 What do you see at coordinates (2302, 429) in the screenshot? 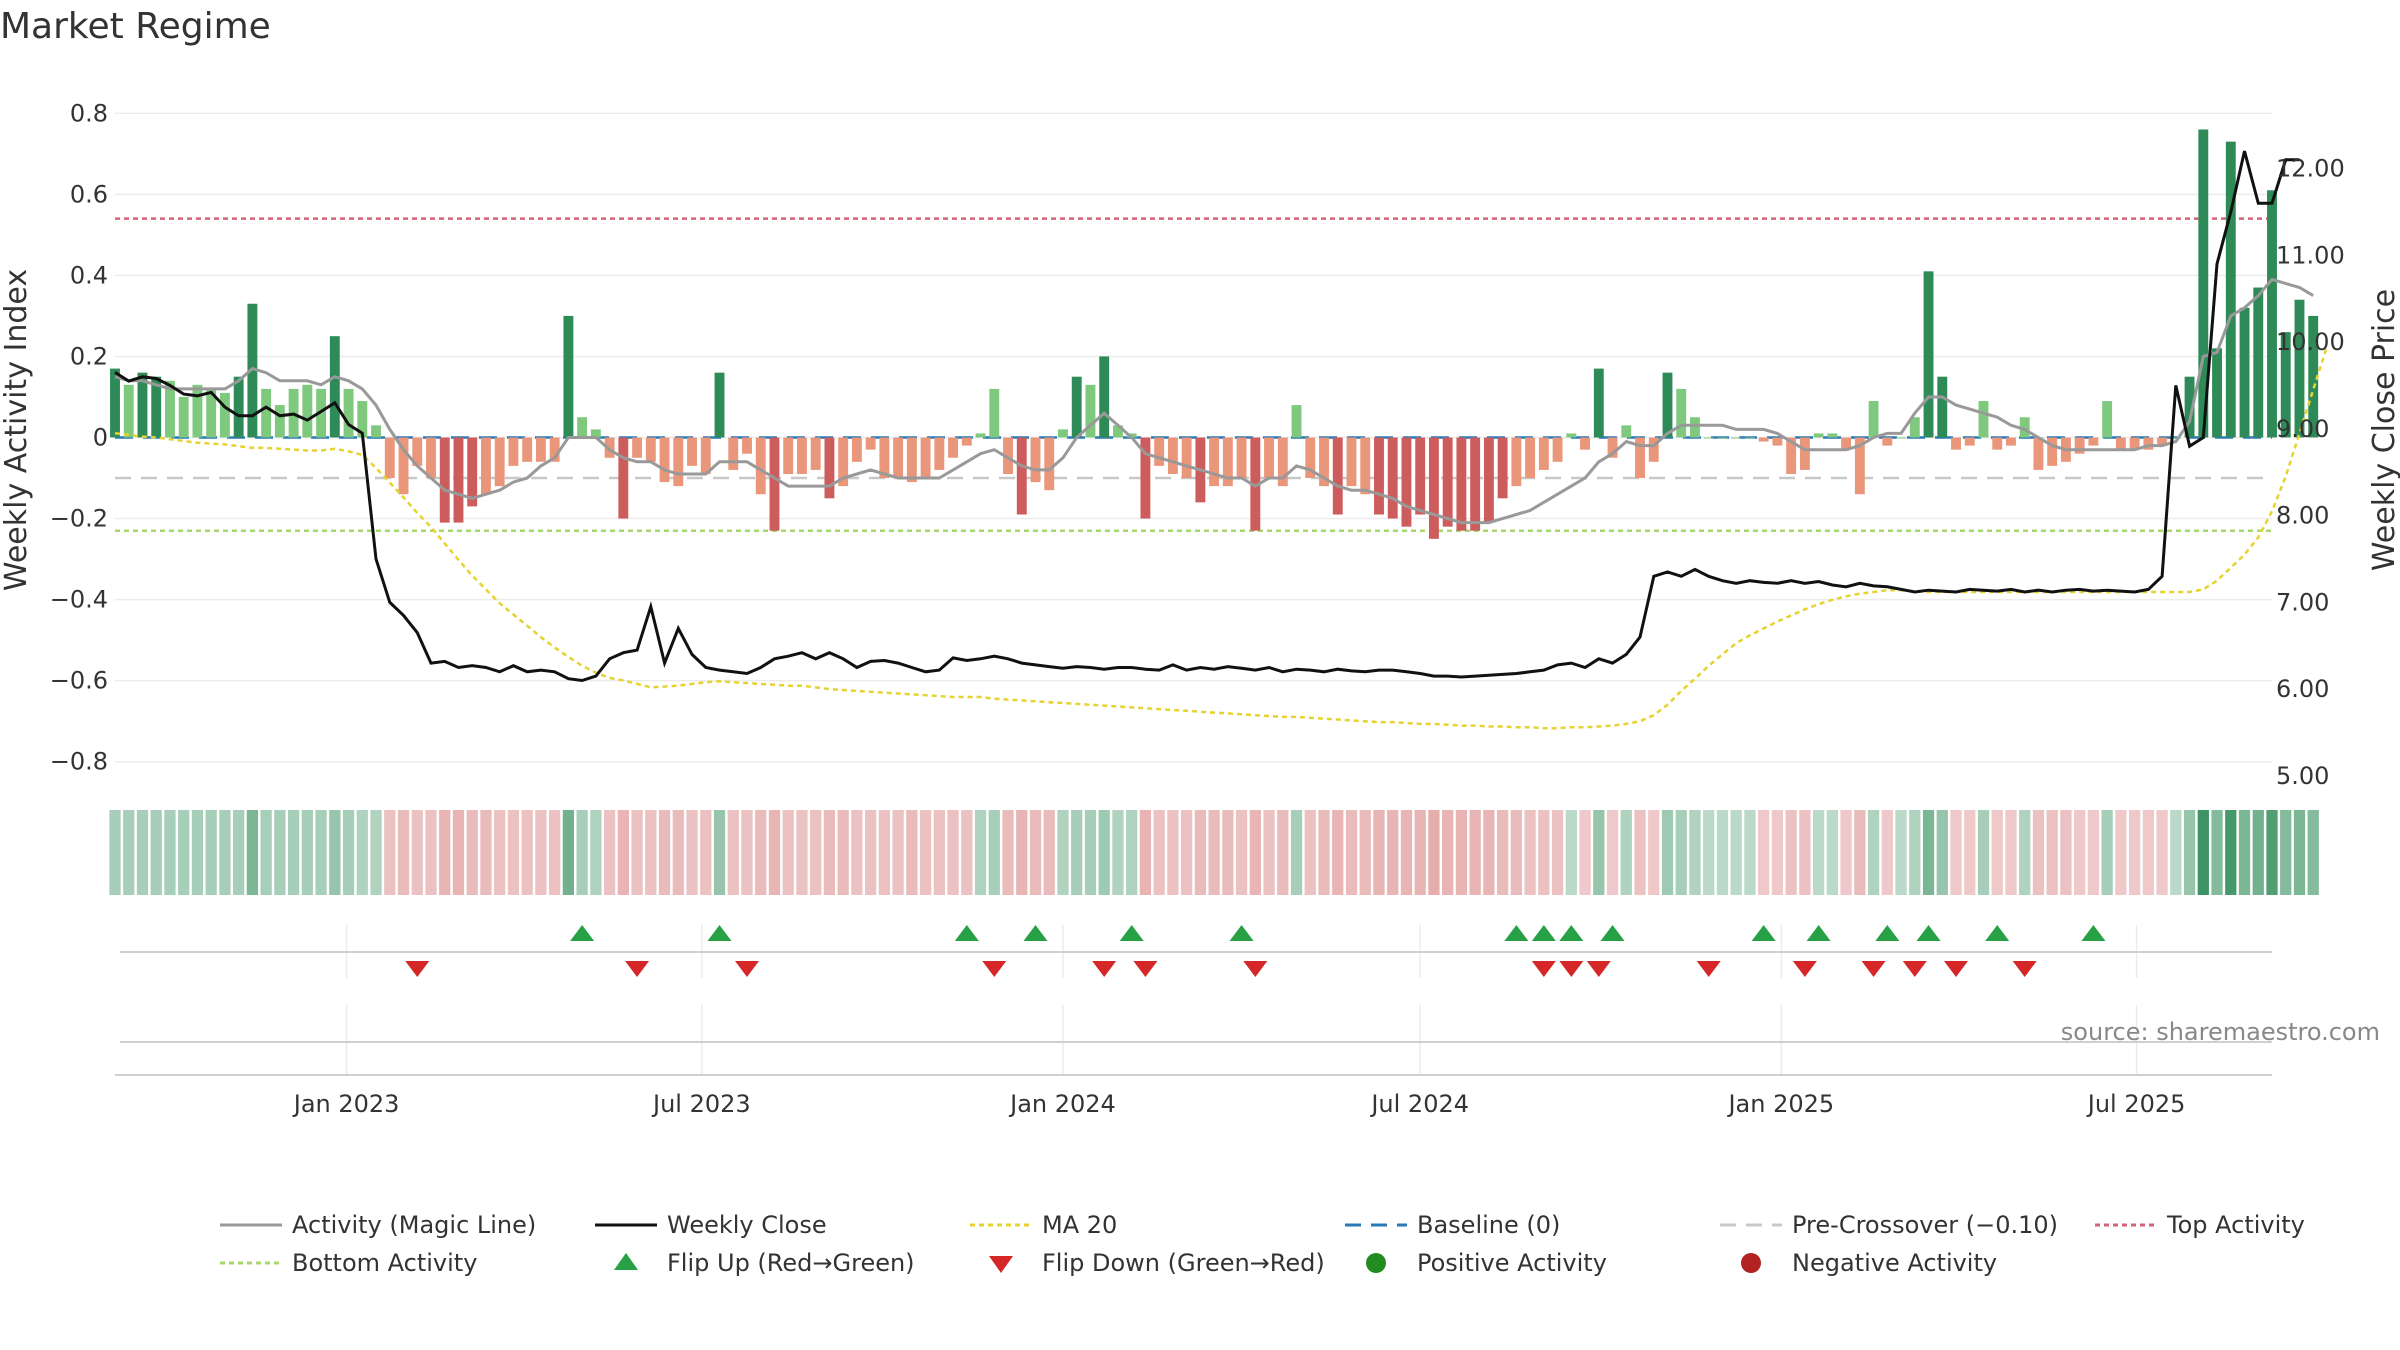
I see `right-tick-label: 9.00` at bounding box center [2302, 429].